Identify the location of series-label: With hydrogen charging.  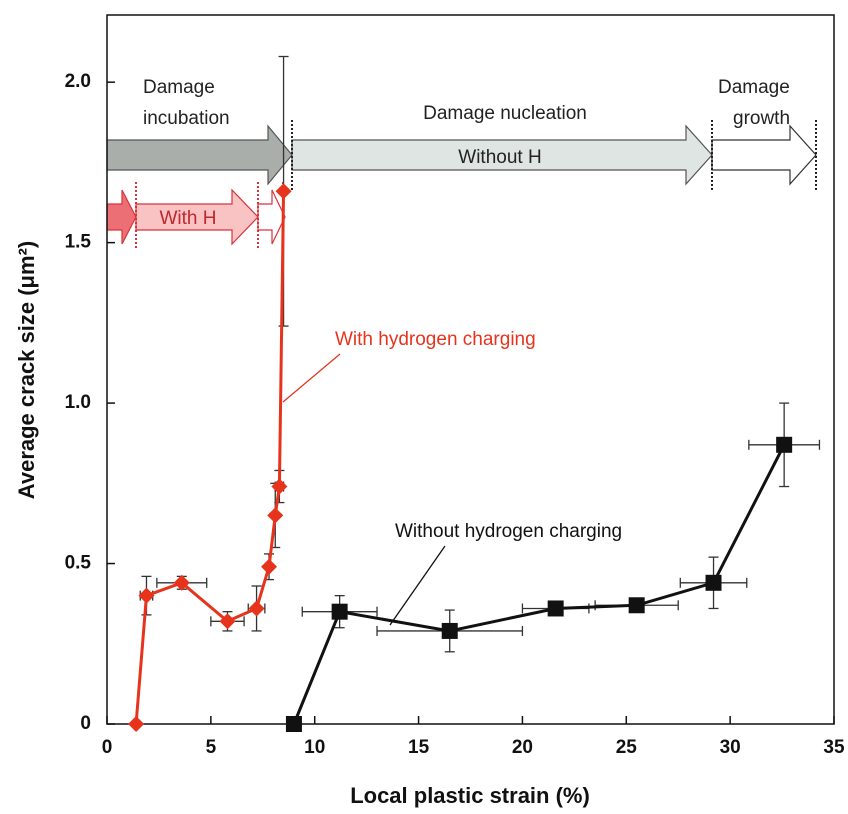
(435, 339).